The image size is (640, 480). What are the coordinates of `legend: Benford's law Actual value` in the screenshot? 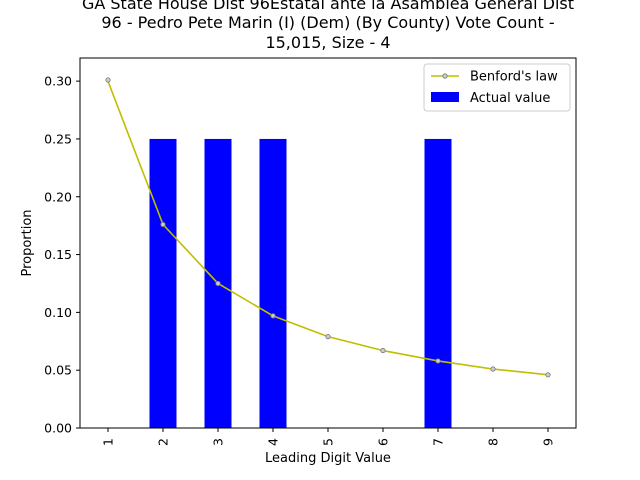 It's located at (497, 87).